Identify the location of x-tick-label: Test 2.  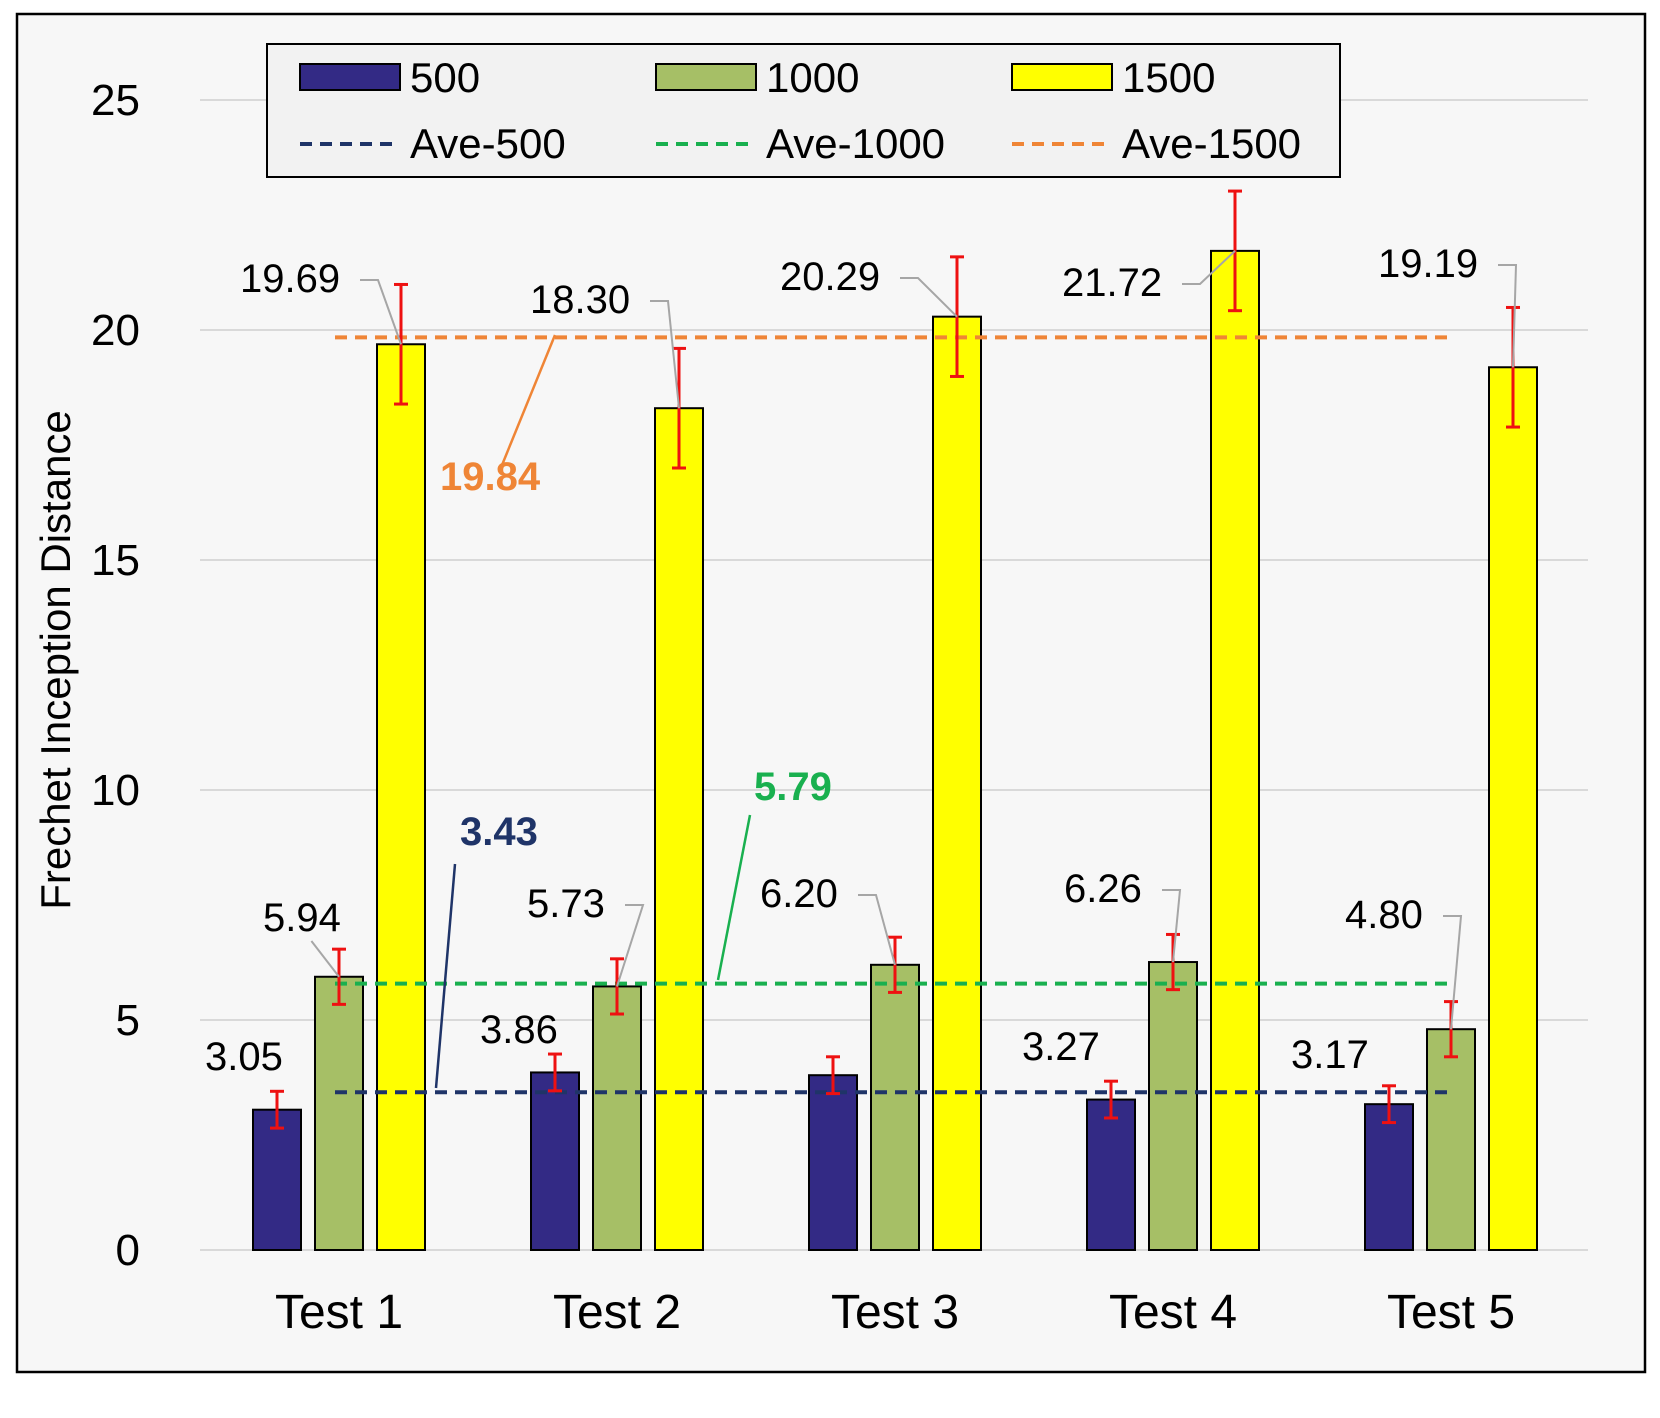
(617, 1312).